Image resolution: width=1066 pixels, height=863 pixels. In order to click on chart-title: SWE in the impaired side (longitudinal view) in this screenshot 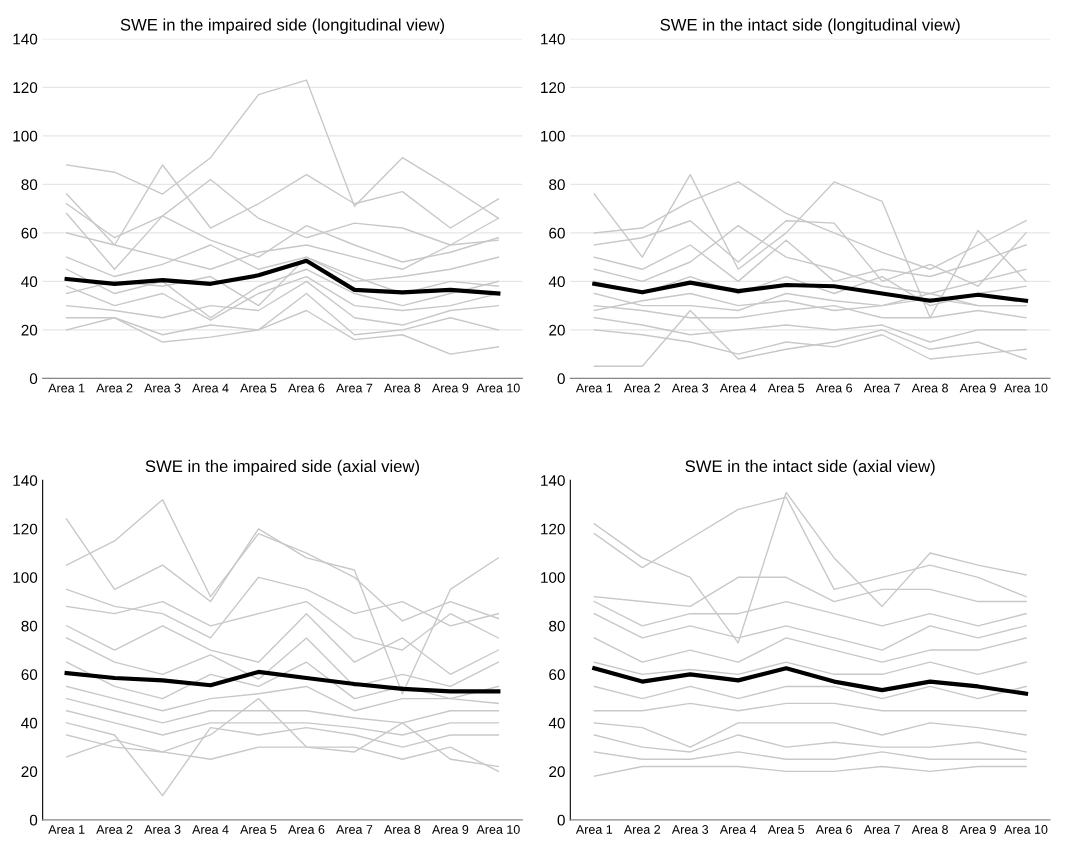, I will do `click(282, 26)`.